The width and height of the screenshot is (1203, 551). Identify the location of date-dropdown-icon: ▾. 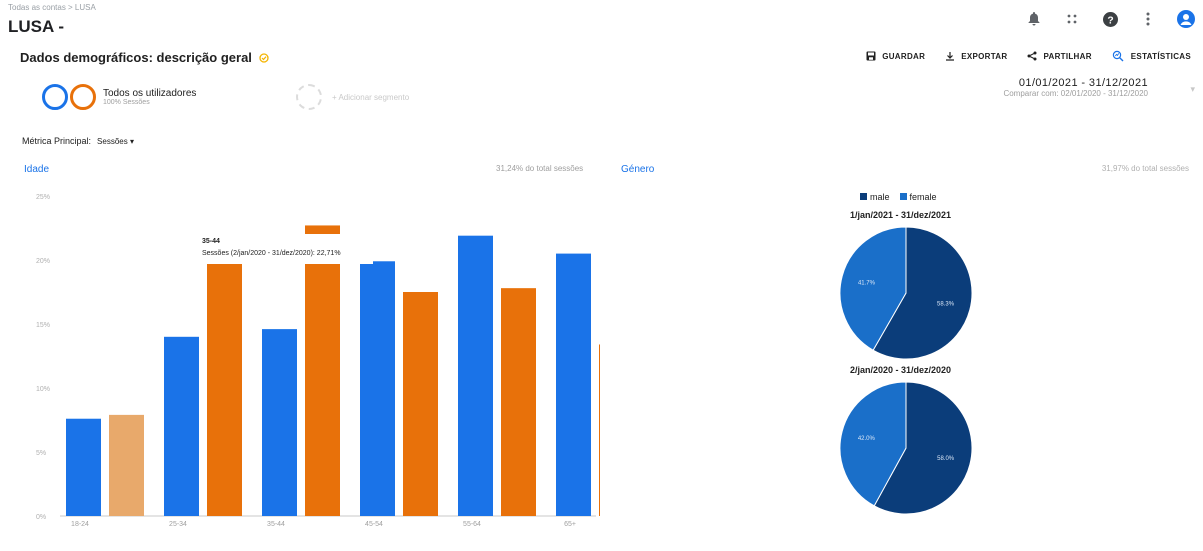
(1192, 89).